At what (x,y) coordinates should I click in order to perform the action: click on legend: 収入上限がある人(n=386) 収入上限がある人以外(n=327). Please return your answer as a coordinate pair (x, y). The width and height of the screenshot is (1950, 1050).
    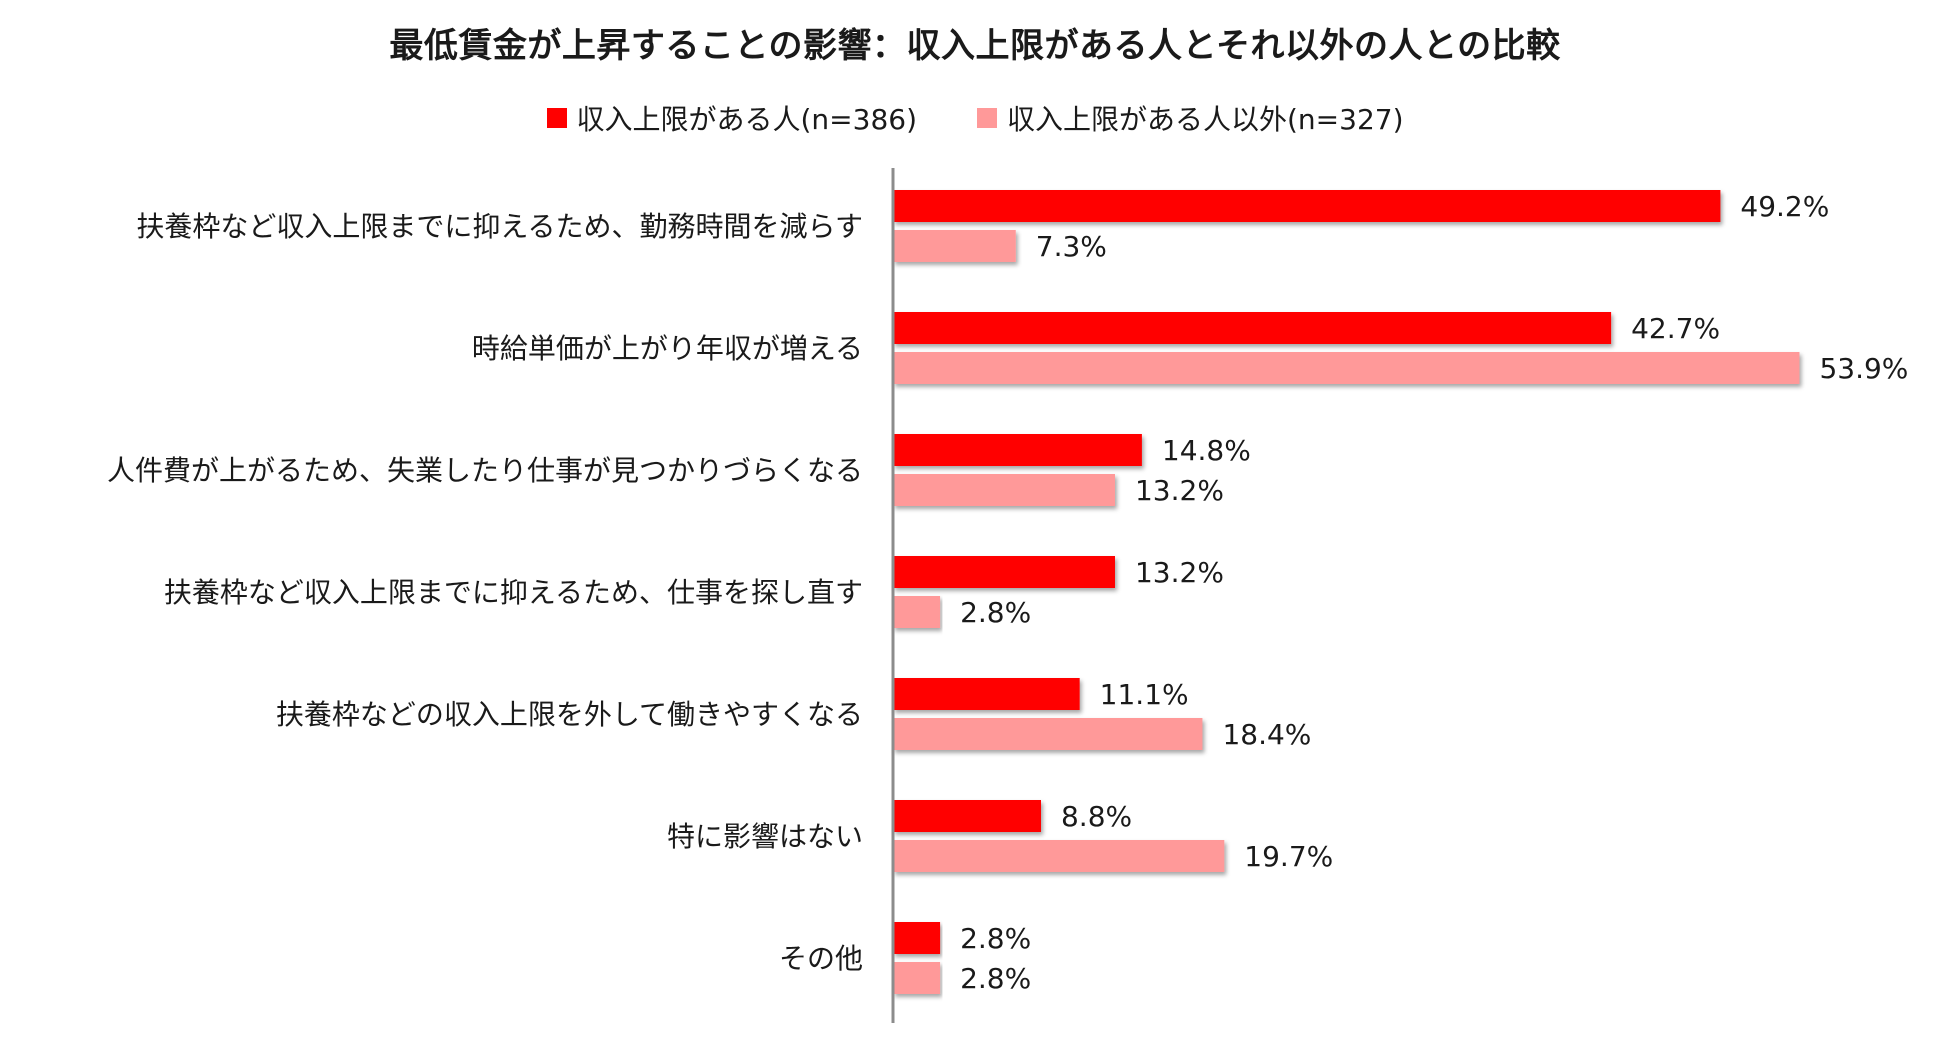
    Looking at the image, I should click on (975, 118).